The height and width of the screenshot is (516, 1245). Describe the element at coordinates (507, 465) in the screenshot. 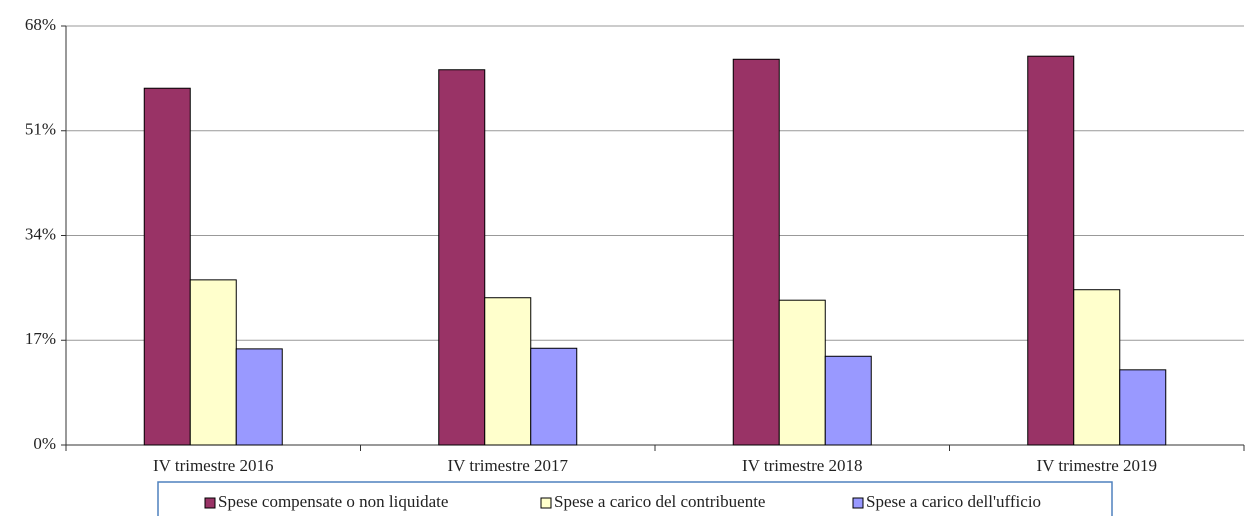

I see `x-tick-label: IV trimestre 2017` at that location.